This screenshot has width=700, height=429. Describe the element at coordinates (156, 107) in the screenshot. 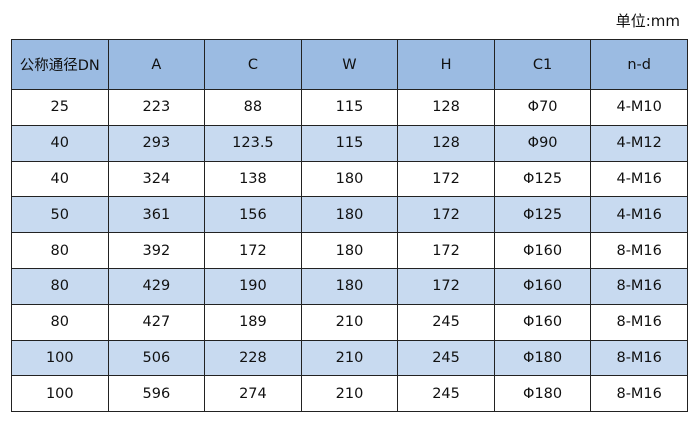

I see `table-cell: 223` at that location.